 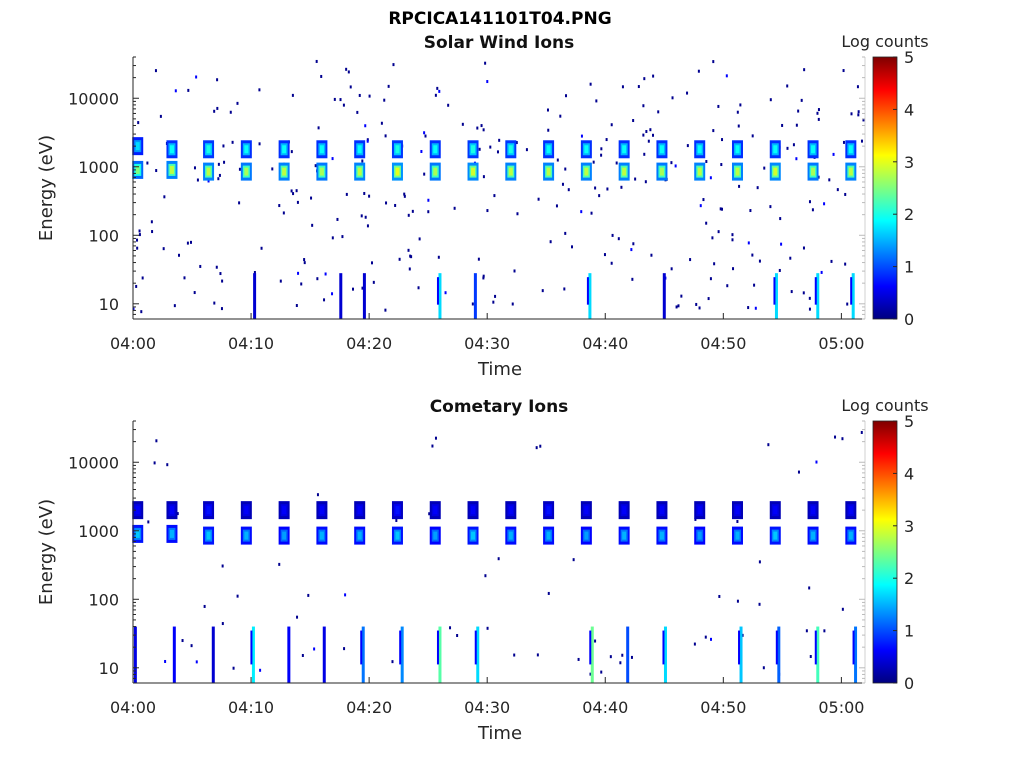 I want to click on y-tick-label: 10000, so click(x=93, y=98).